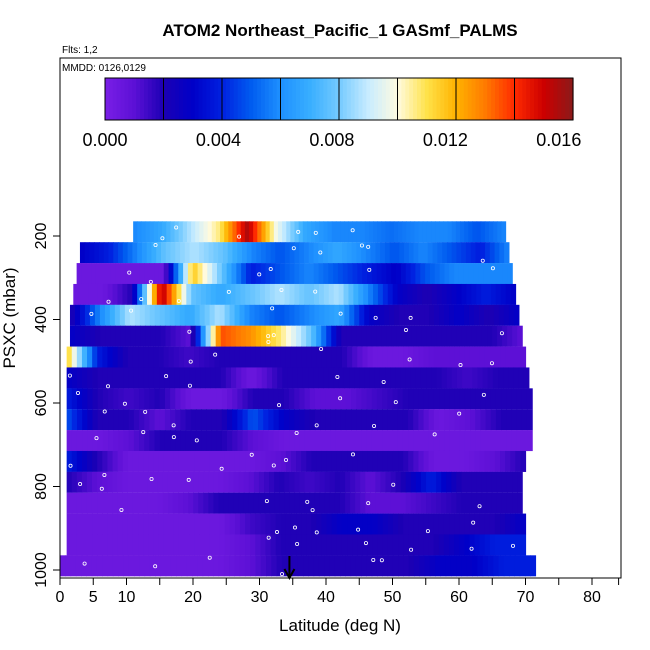 This screenshot has height=650, width=650. I want to click on x-tick-label: 40, so click(326, 597).